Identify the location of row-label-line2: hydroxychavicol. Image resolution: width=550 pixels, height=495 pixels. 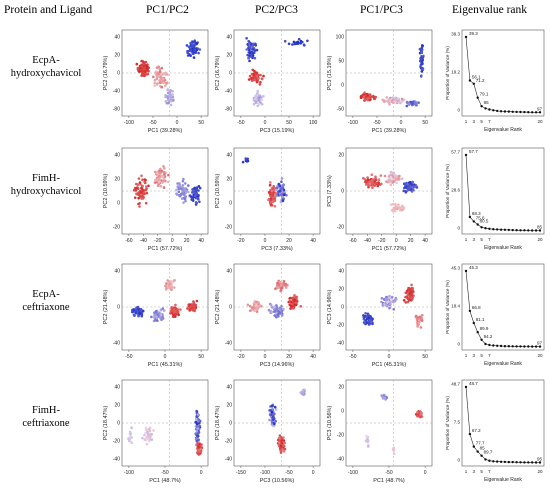
(46, 73).